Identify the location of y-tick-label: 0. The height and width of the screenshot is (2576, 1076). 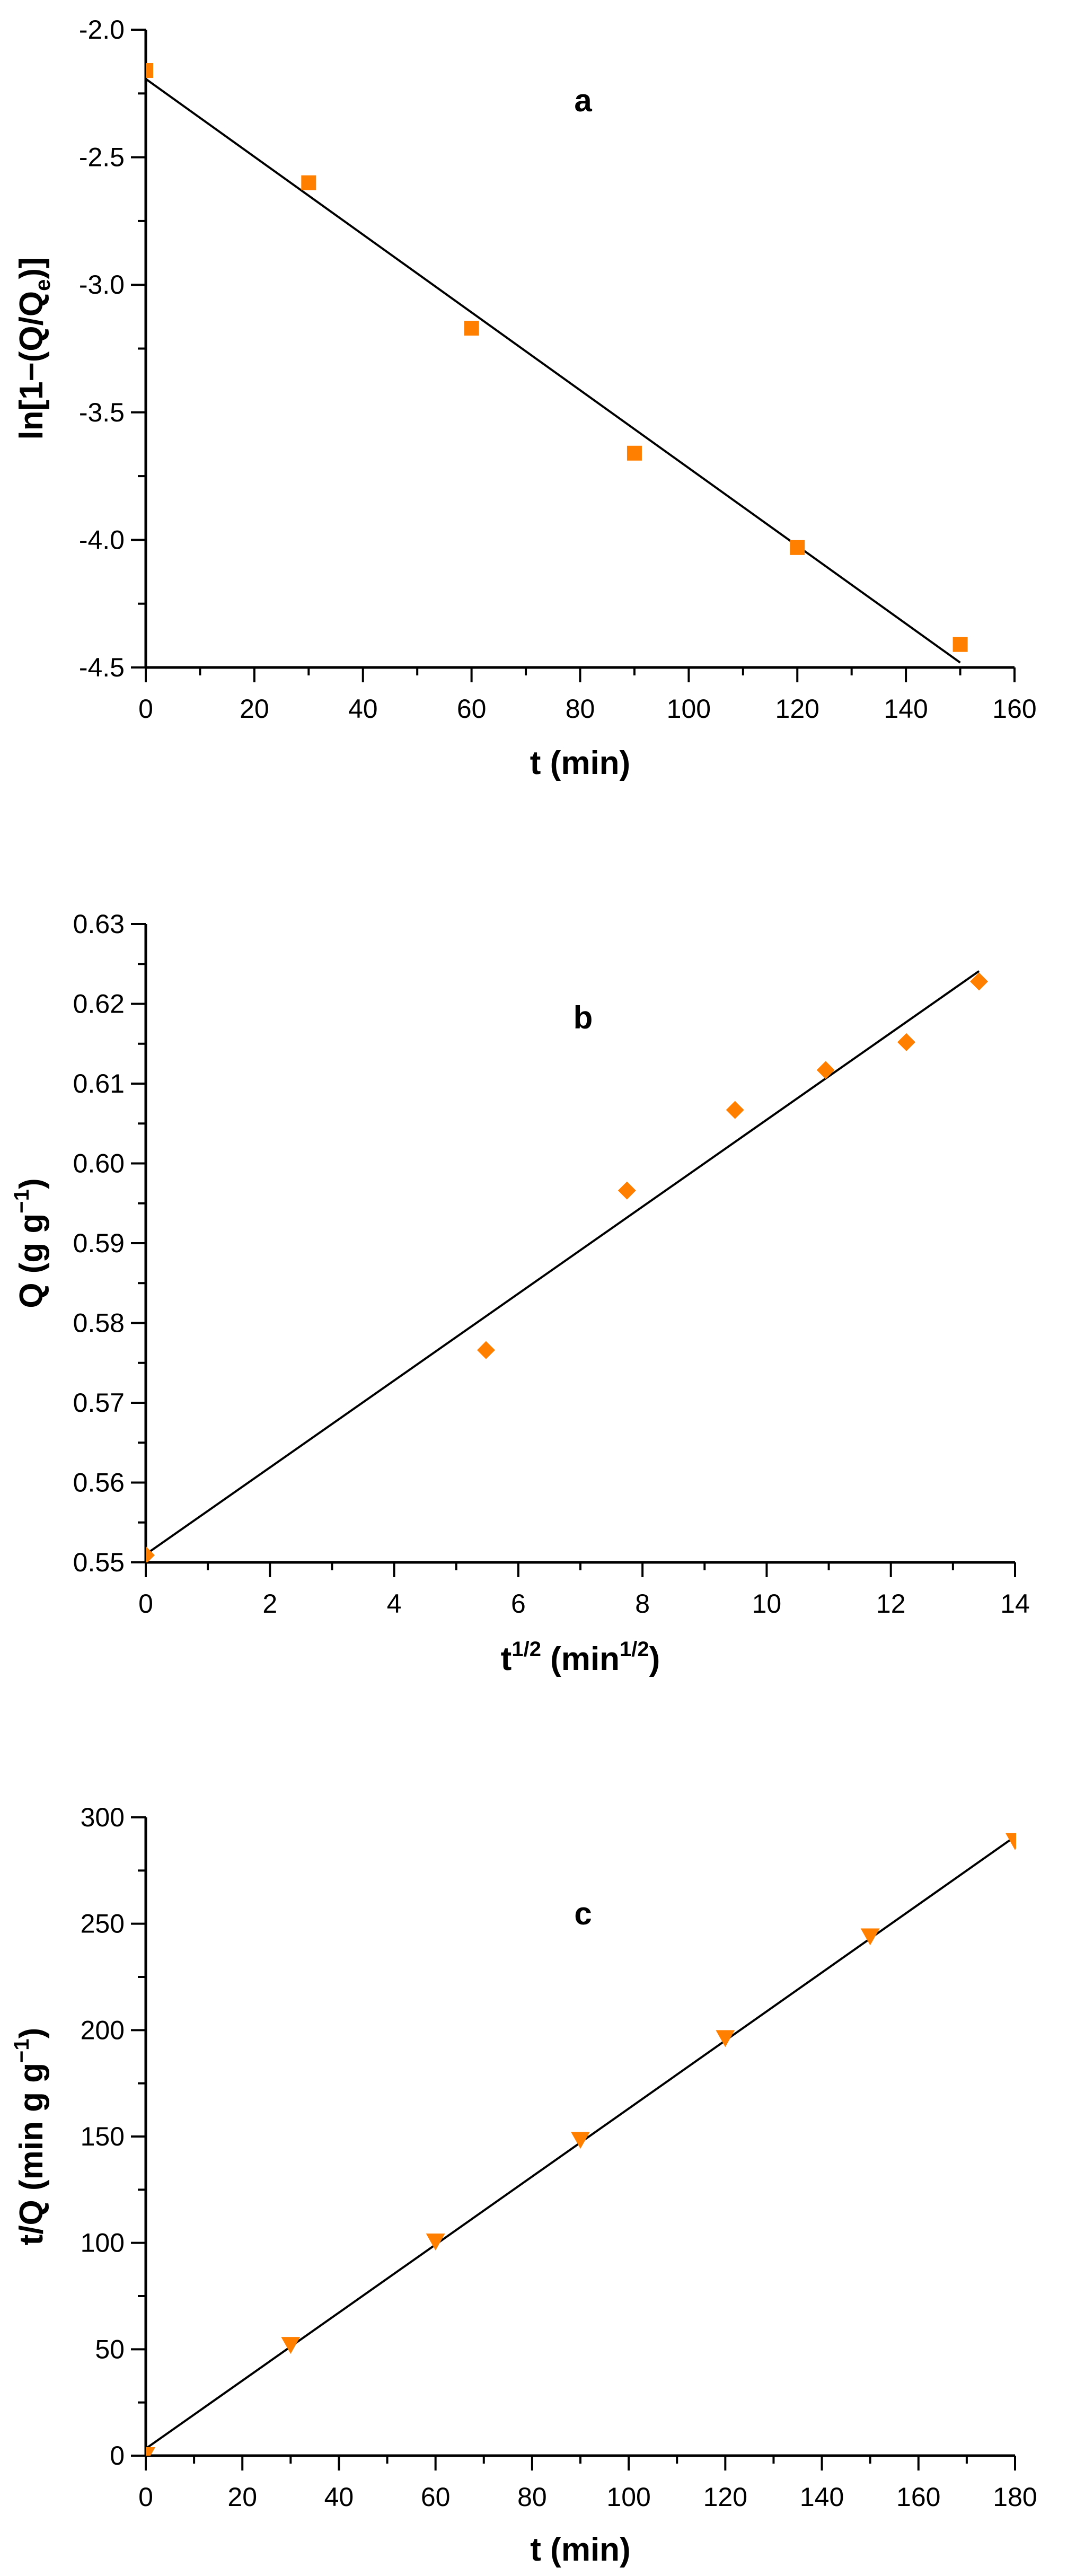
(117, 2456).